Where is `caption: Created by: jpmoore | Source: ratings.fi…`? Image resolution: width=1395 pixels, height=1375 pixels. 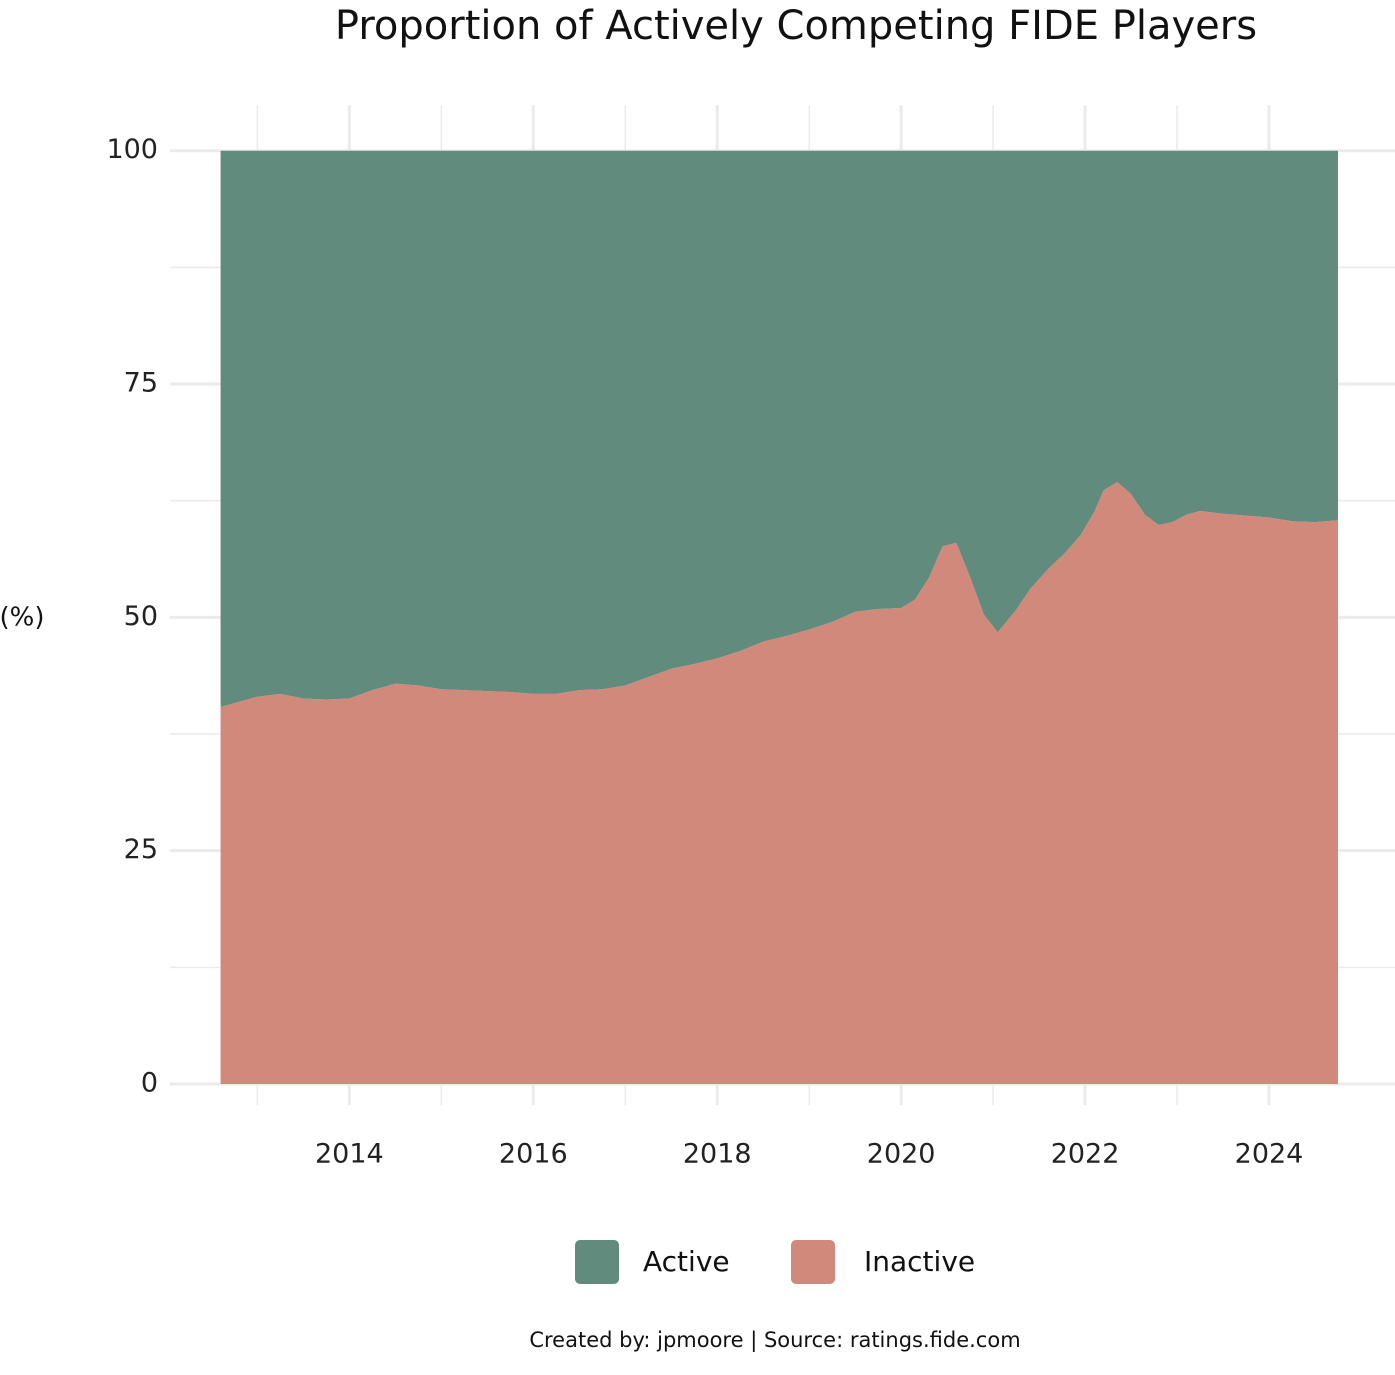
caption: Created by: jpmoore | Source: ratings.fi… is located at coordinates (774, 1340).